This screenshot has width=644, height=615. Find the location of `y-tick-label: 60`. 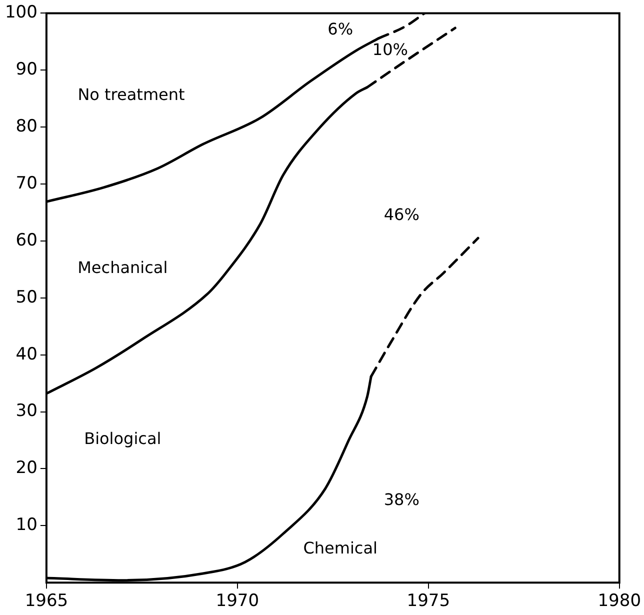

y-tick-label: 60 is located at coordinates (27, 240).